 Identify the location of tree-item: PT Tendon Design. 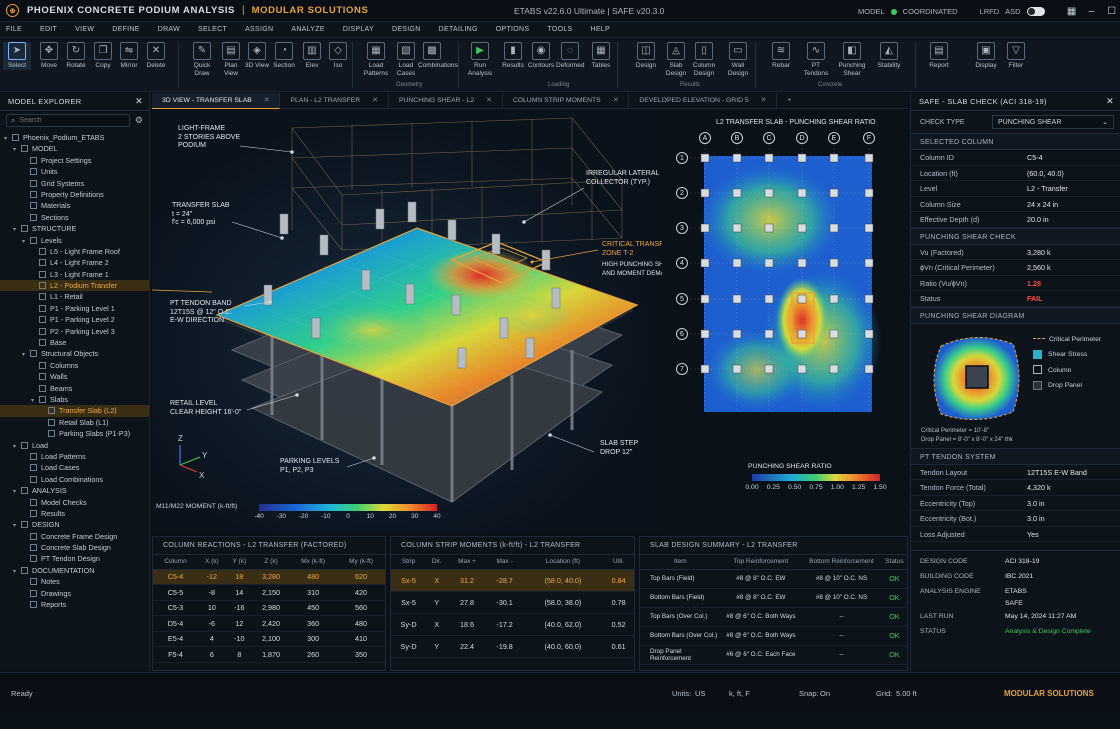
(74, 558).